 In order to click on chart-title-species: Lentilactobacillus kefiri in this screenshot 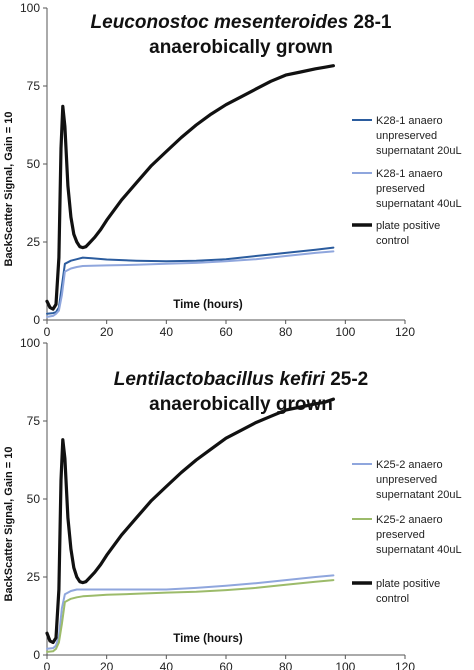, I will do `click(220, 379)`.